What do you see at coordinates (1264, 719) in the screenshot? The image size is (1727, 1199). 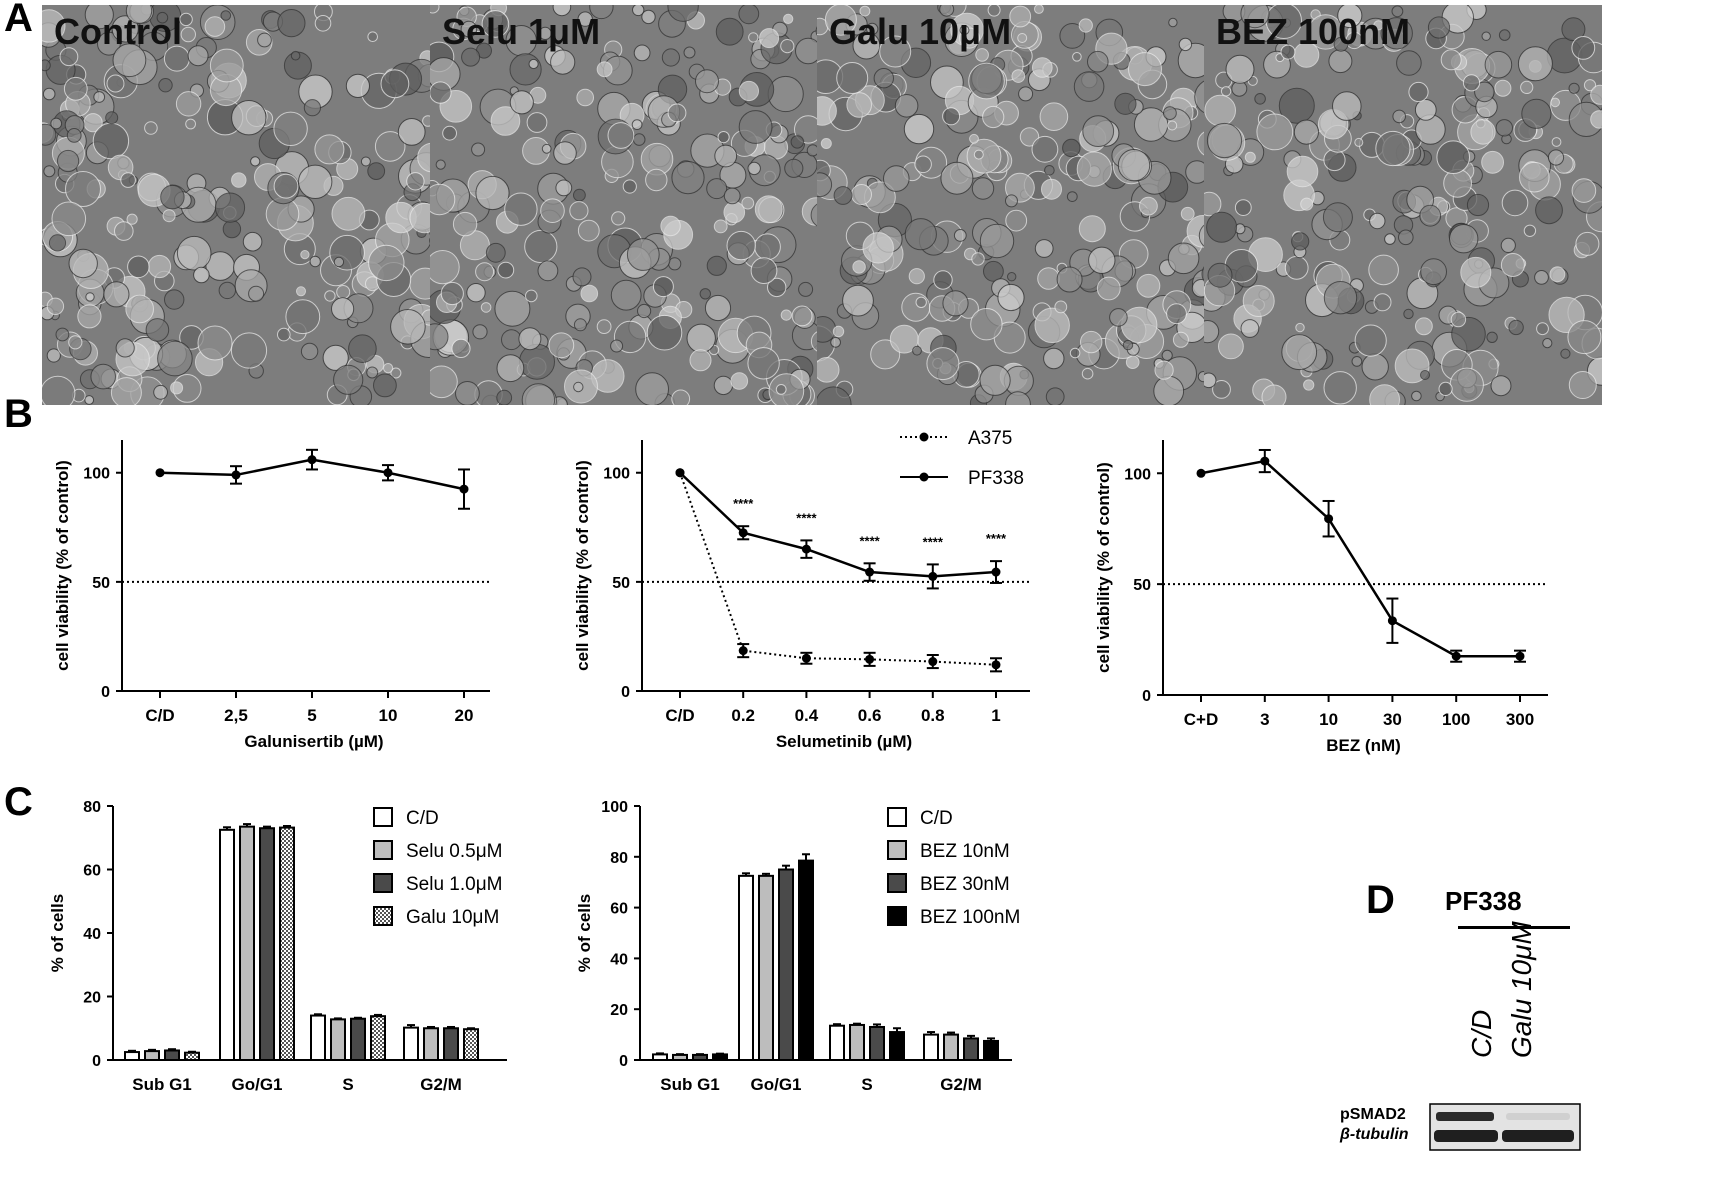 I see `x-tick-label: 3` at bounding box center [1264, 719].